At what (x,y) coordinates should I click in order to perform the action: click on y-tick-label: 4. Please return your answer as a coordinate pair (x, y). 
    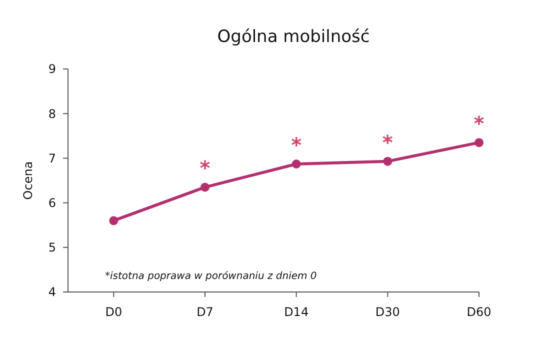
    Looking at the image, I should click on (52, 292).